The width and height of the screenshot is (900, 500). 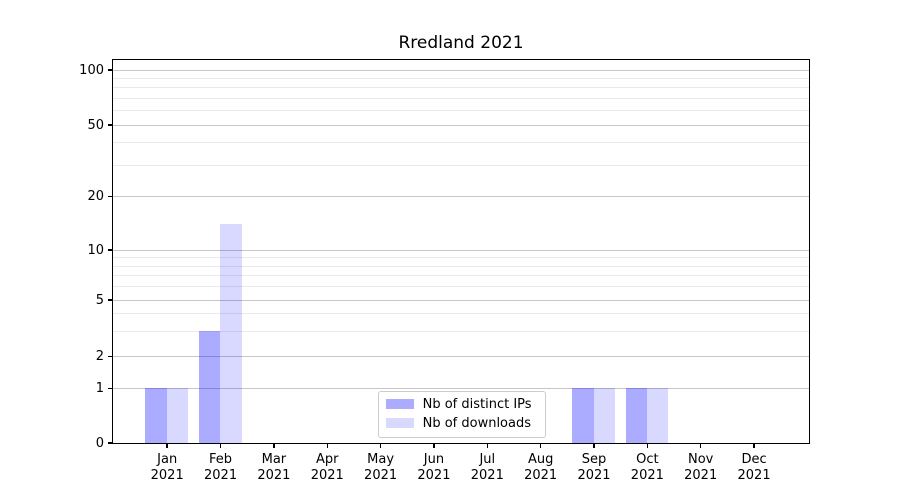 I want to click on x-tick-label: Sep 2021, so click(x=594, y=467).